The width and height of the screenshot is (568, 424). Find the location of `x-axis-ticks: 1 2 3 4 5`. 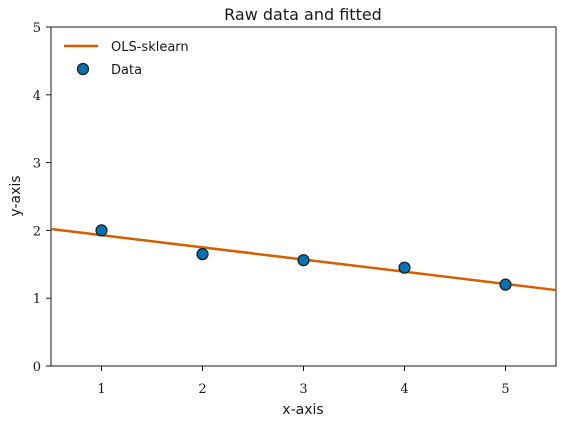

x-axis-ticks: 1 2 3 4 5 is located at coordinates (303, 381).